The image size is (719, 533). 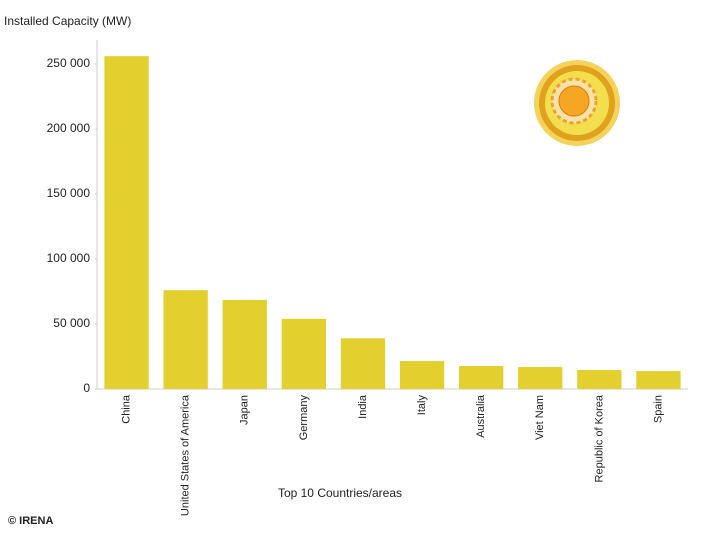 I want to click on y-axis-title: Installed Capacity (MW), so click(x=67, y=21).